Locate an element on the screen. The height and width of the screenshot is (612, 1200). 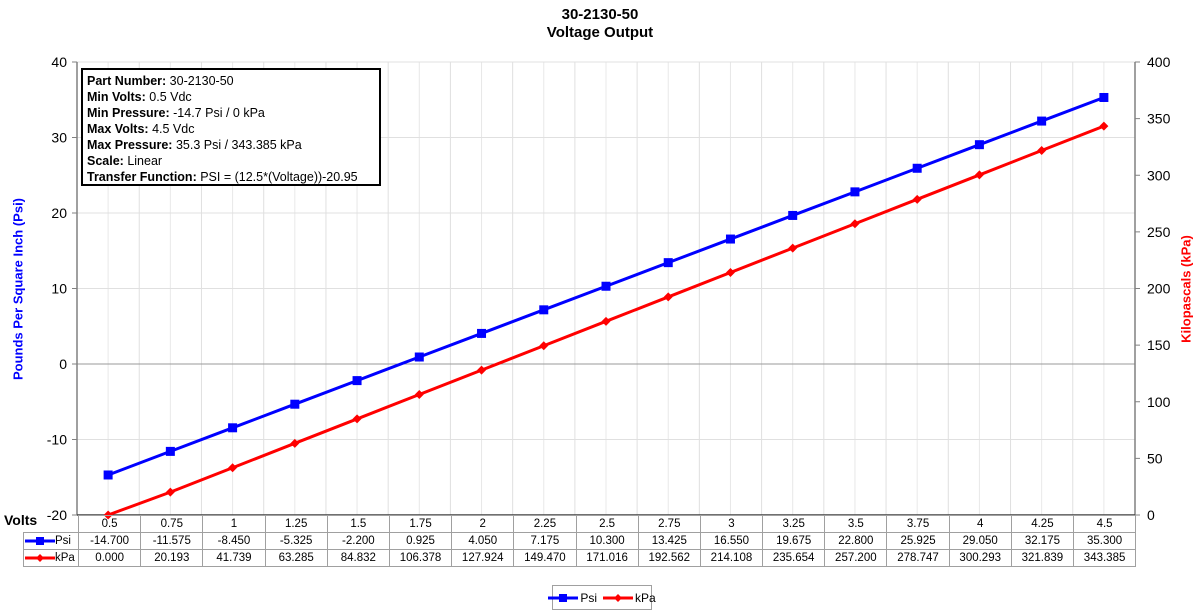
y-tick-label-left: -10 is located at coordinates (57, 440).